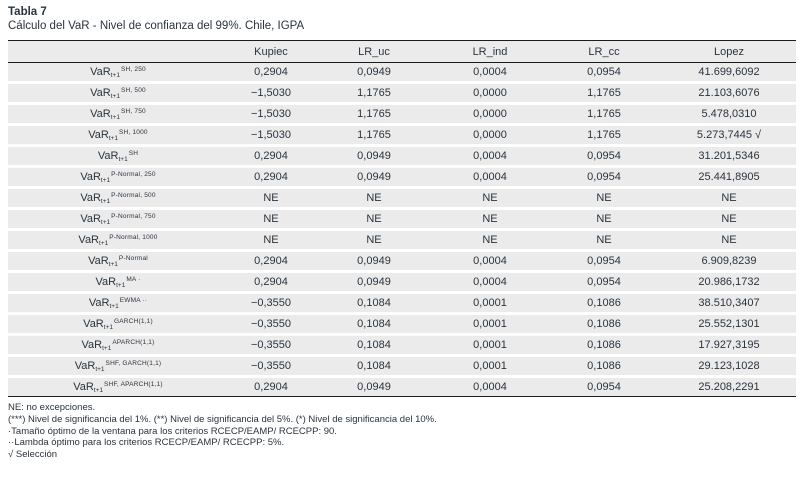 This screenshot has height=496, width=804. Describe the element at coordinates (133, 174) in the screenshot. I see `var-model-superscript: P-Normal, 250` at that location.